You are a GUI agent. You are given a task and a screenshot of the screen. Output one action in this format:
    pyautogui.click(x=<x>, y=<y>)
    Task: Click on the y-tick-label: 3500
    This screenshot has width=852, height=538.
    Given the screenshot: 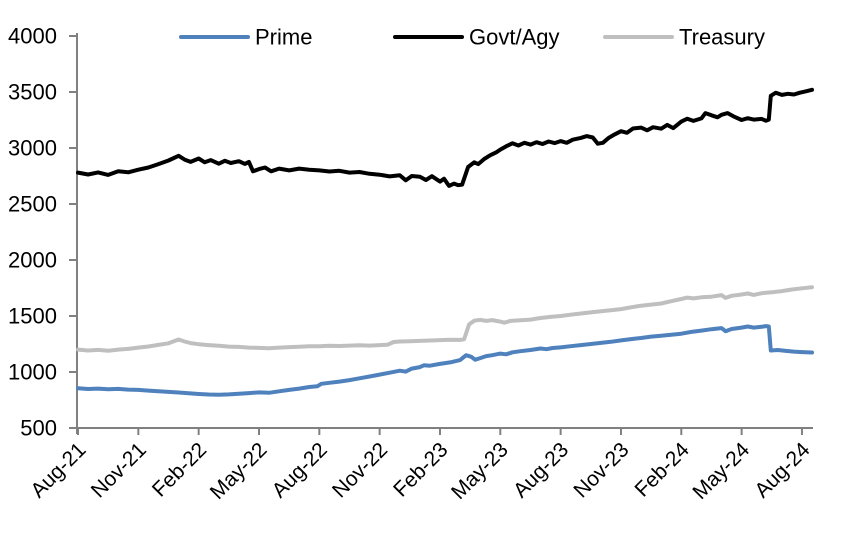 What is the action you would take?
    pyautogui.click(x=32, y=92)
    